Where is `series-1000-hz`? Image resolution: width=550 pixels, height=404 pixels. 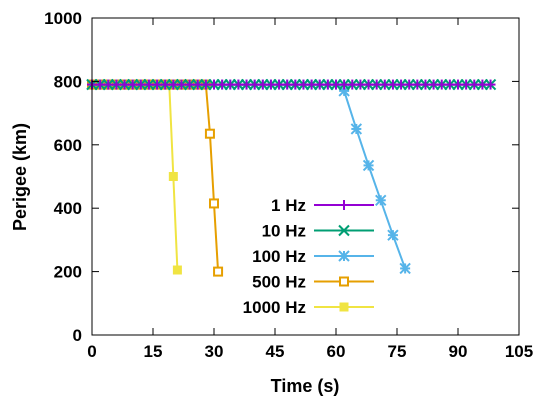
series-1000-hz is located at coordinates (134, 177).